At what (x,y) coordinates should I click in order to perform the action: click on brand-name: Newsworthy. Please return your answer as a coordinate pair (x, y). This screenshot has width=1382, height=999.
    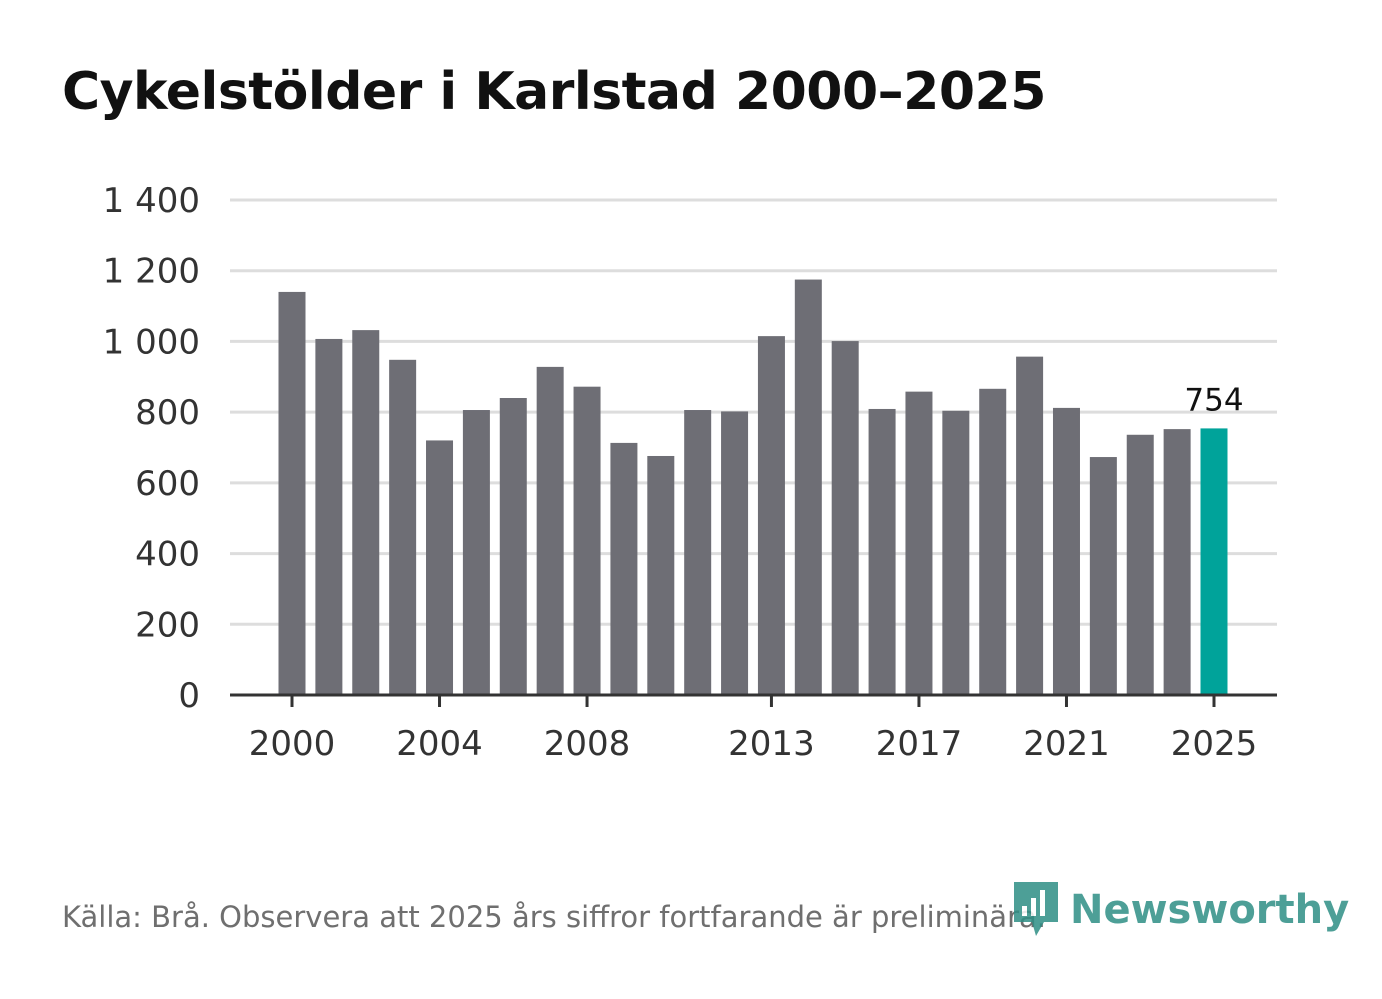
    Looking at the image, I should click on (1210, 910).